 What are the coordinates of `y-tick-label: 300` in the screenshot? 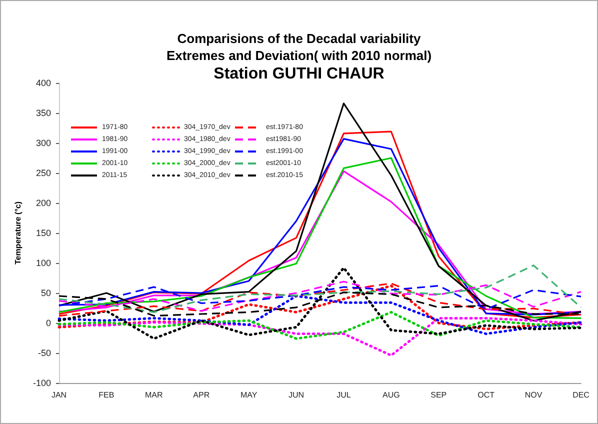 It's located at (43, 143).